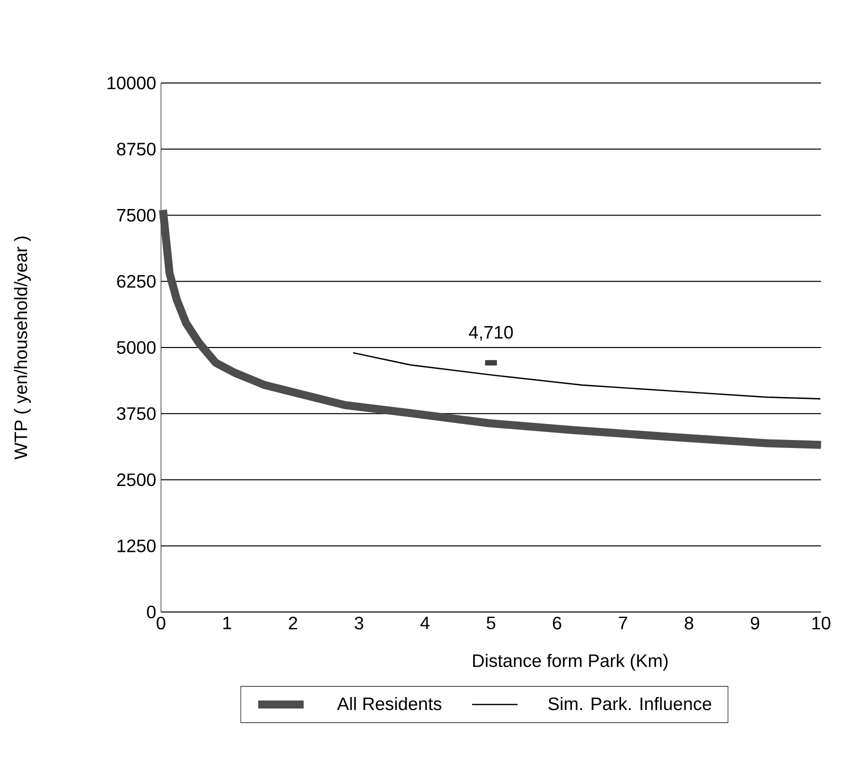 The image size is (841, 770). Describe the element at coordinates (132, 83) in the screenshot. I see `y-tick-label: 10000` at that location.